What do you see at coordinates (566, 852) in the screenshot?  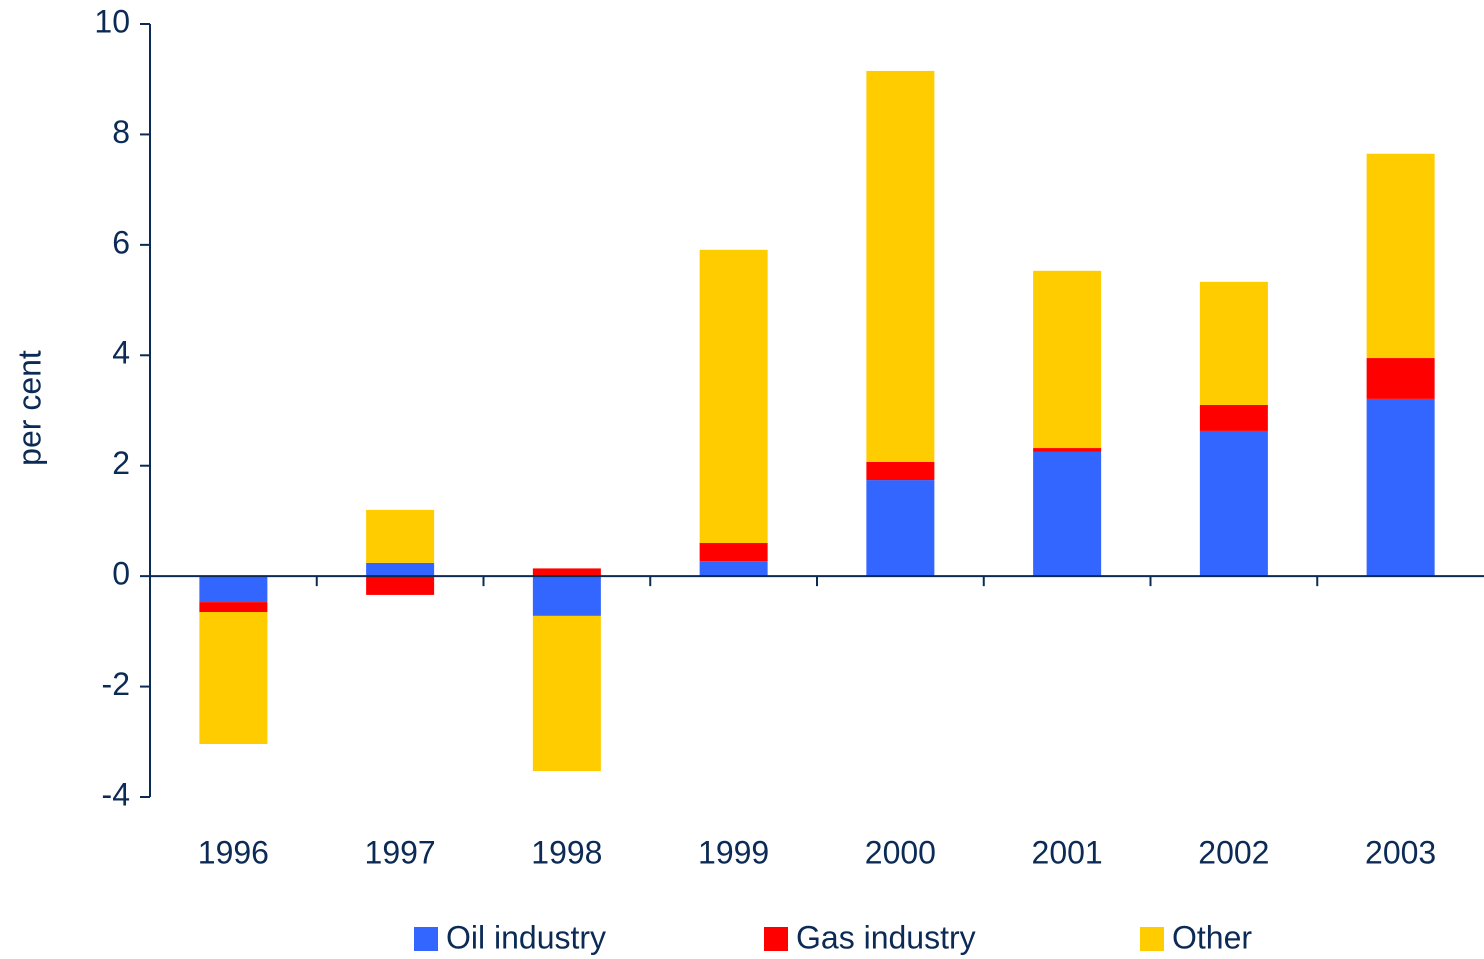 I see `x-tick-label: 1998` at bounding box center [566, 852].